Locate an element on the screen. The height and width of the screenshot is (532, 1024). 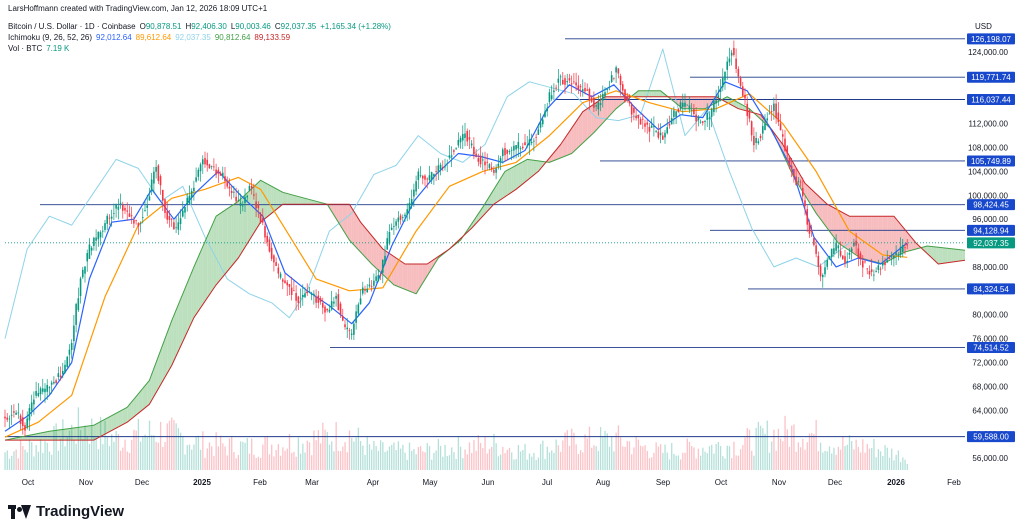
volume-legend: Vol · BTC 7.19 K is located at coordinates (40, 48).